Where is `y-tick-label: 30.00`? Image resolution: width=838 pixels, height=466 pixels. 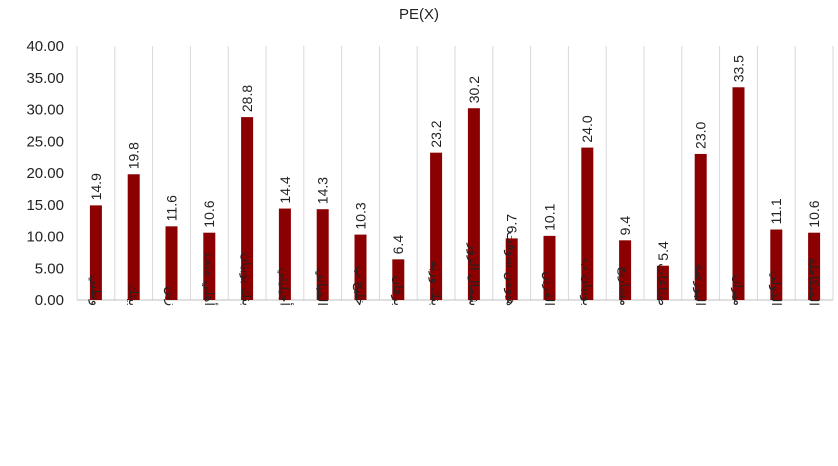
y-tick-label: 30.00 is located at coordinates (45, 110).